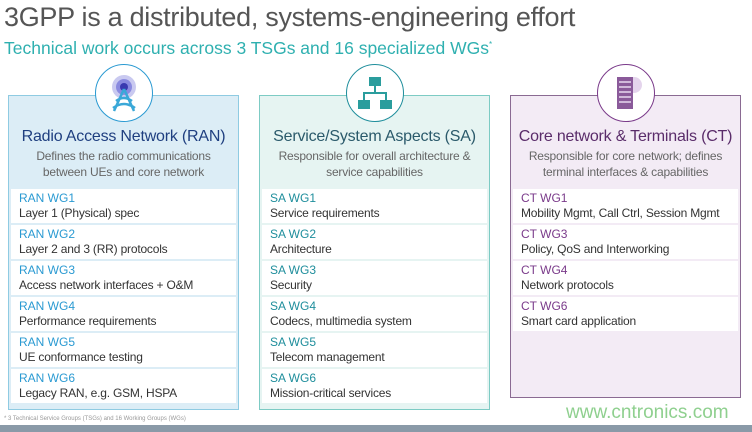 The height and width of the screenshot is (432, 752). I want to click on wg-name: RAN WG2, so click(47, 234).